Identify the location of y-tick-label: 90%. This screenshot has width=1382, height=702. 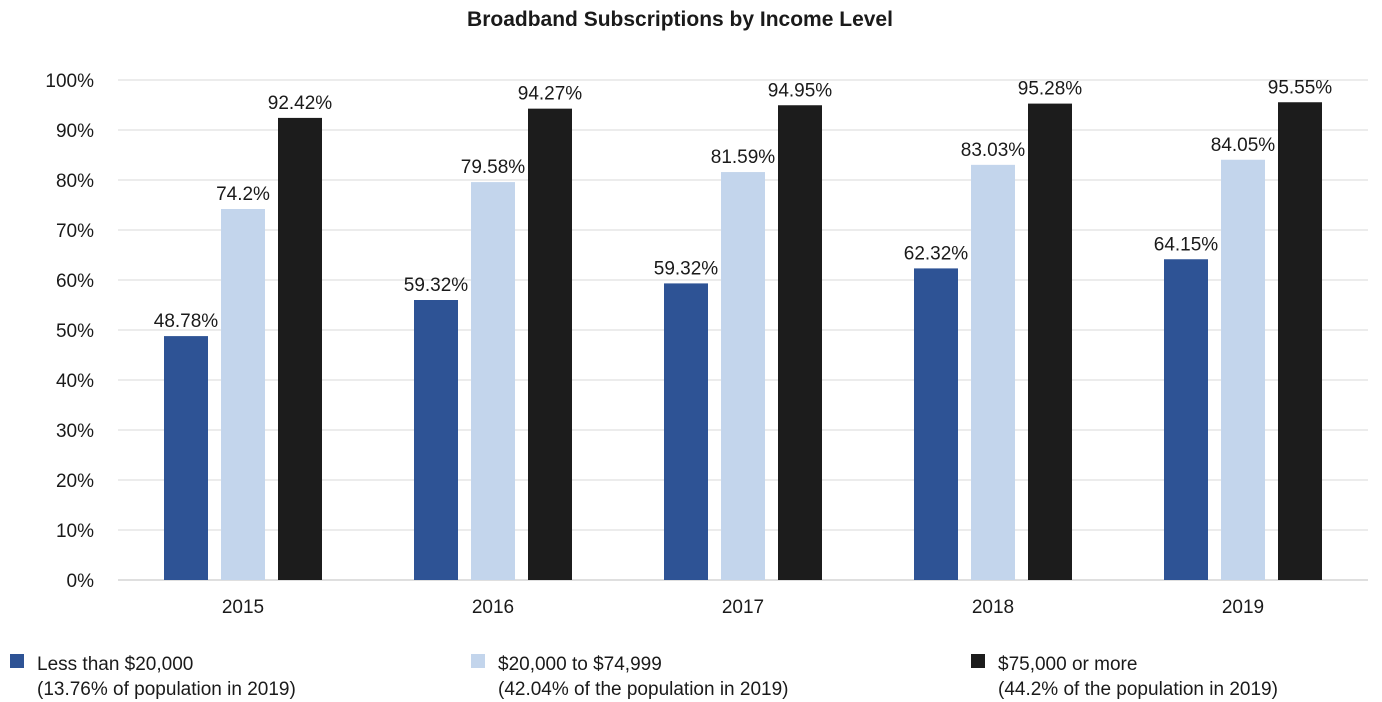
(75, 131).